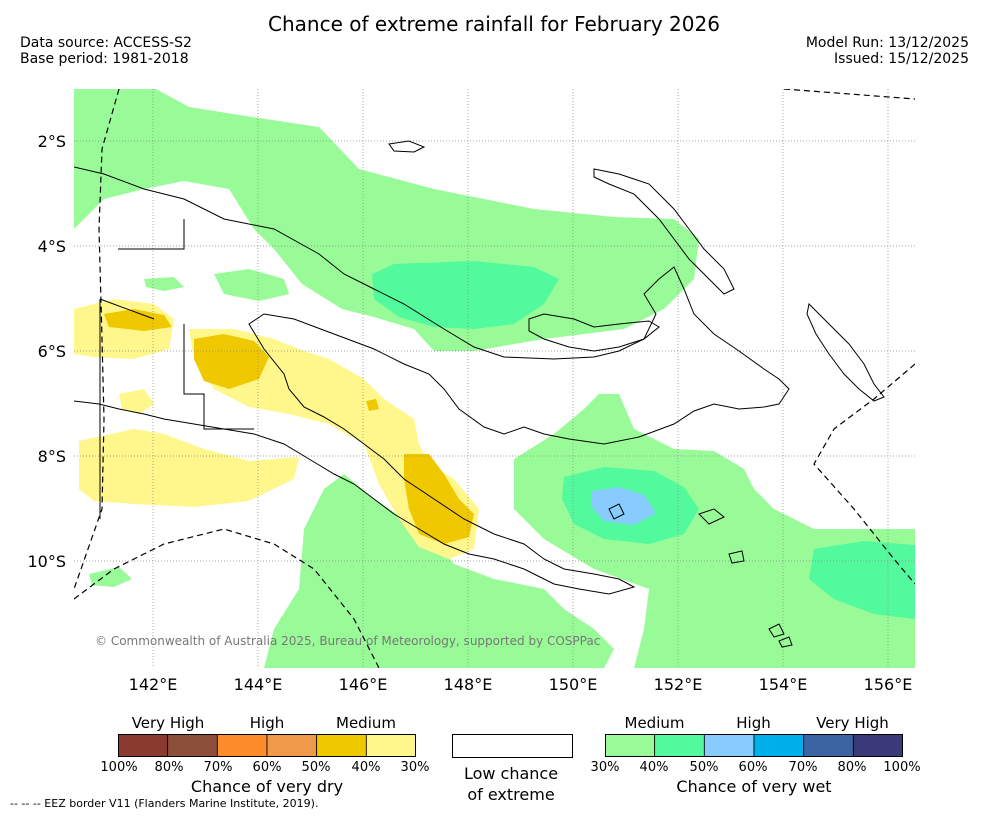 Image resolution: width=988 pixels, height=816 pixels. I want to click on dry-header-medium: Medium, so click(366, 723).